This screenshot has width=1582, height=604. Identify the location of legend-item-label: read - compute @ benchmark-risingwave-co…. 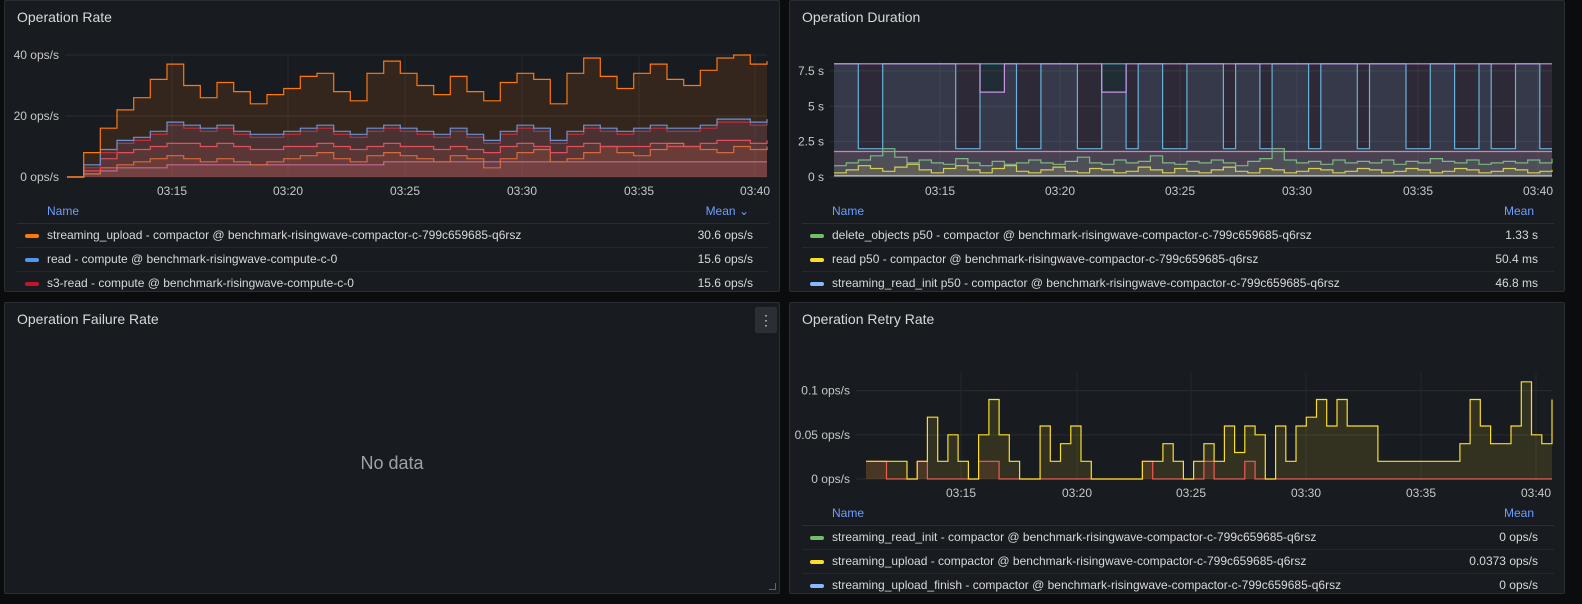
(192, 259).